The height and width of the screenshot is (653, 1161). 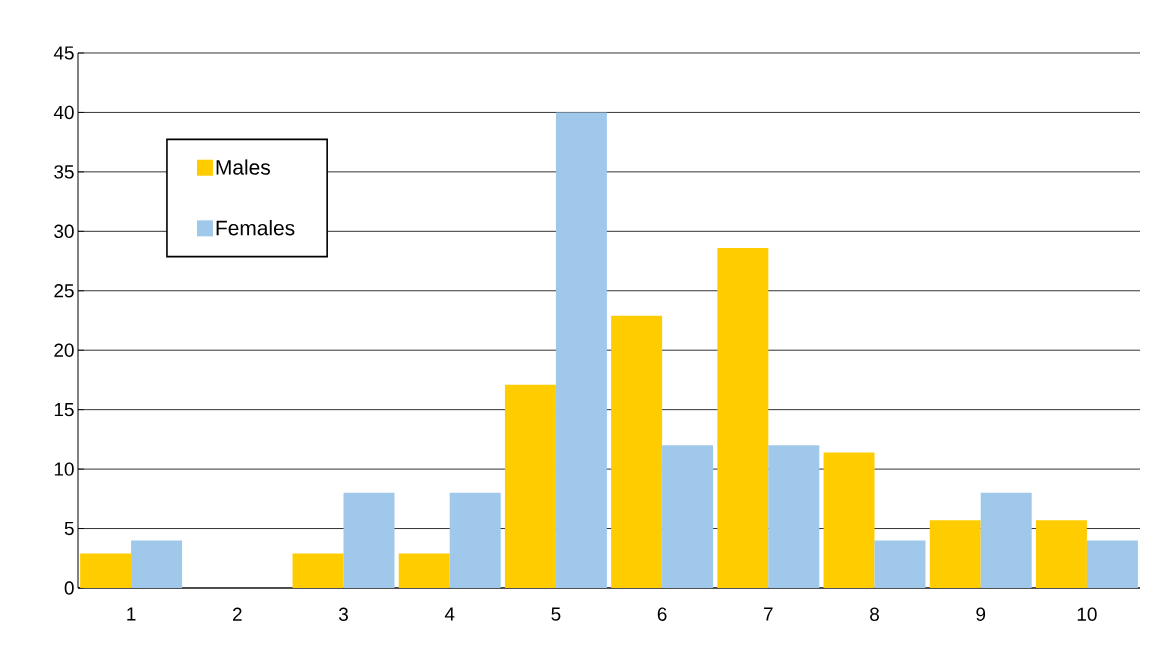 I want to click on x-tick-label: 7, so click(x=768, y=614).